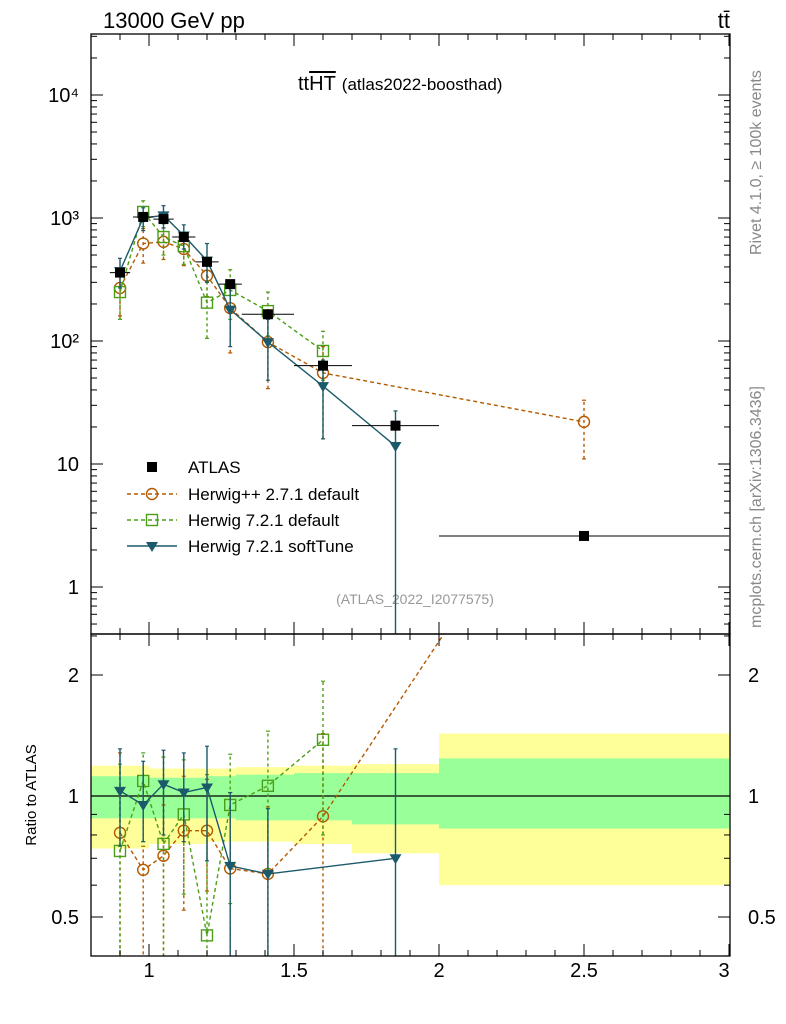 The height and width of the screenshot is (1024, 786). What do you see at coordinates (263, 520) in the screenshot?
I see `legend-label-herwig7: Herwig 7.2.1 default` at bounding box center [263, 520].